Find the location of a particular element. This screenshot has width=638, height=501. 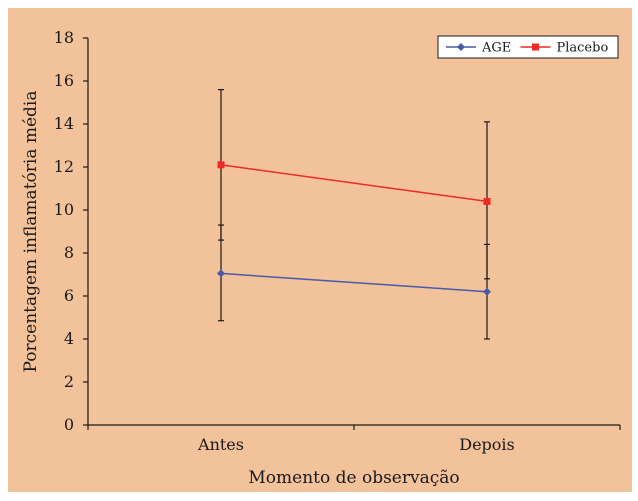

y-tick-label: 18 is located at coordinates (64, 37).